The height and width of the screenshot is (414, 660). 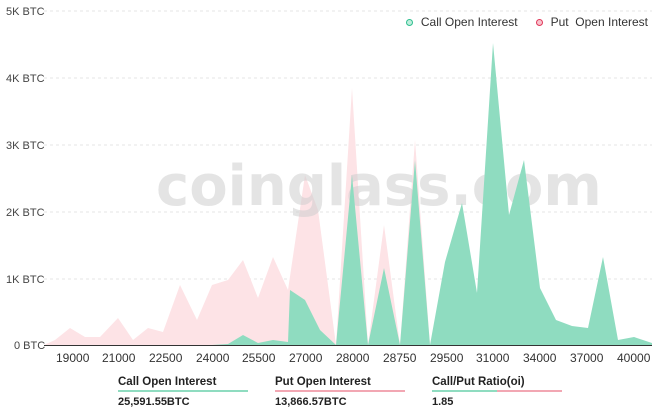 I want to click on stat-put-value: 13,866.57BTC, so click(x=311, y=402).